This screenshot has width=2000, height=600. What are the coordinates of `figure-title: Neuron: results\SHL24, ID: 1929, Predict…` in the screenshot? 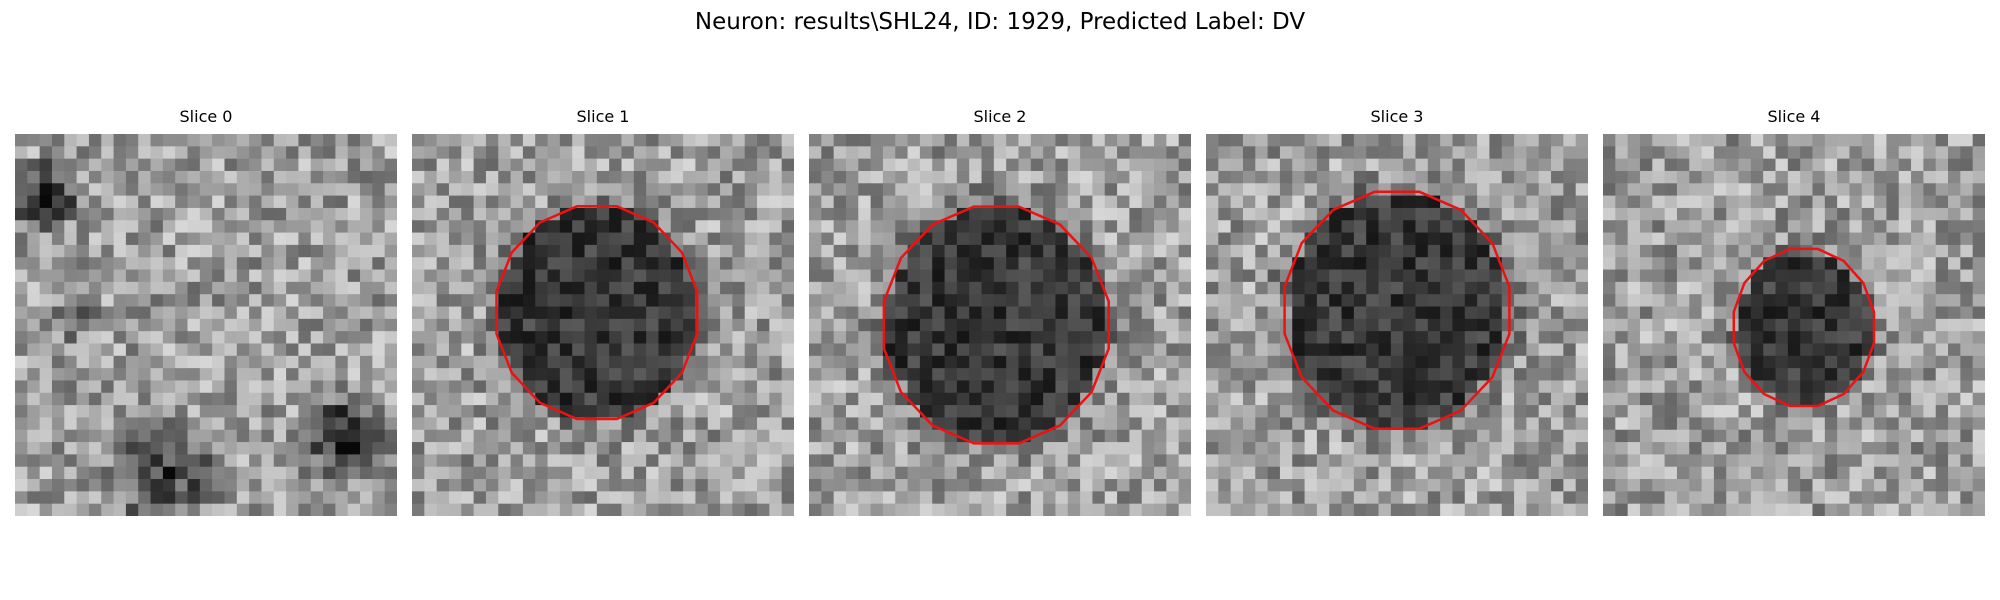 It's located at (1000, 22).